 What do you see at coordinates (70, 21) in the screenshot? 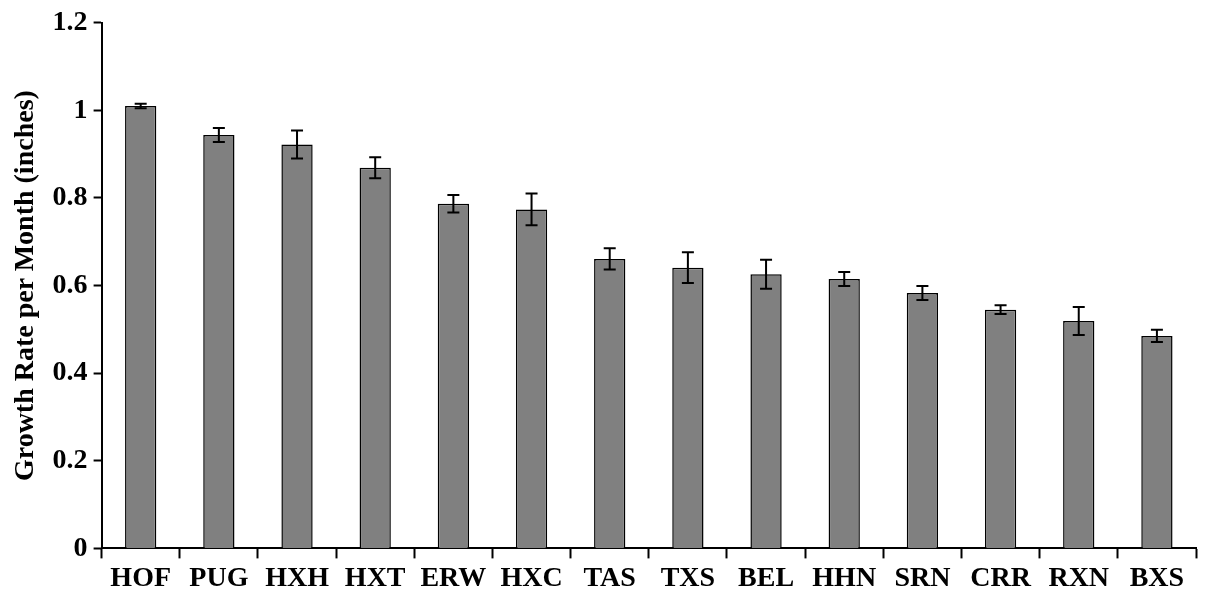
I see `y-tick-label: 1.2` at bounding box center [70, 21].